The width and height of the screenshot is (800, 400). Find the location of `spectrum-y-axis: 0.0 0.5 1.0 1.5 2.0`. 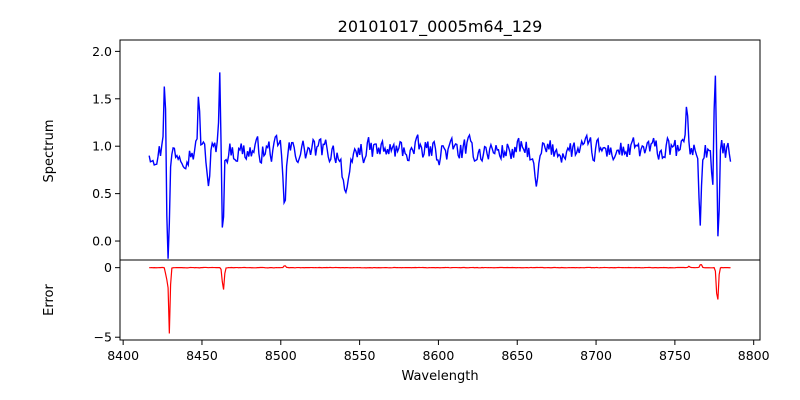

spectrum-y-axis: 0.0 0.5 1.0 1.5 2.0 is located at coordinates (106, 146).